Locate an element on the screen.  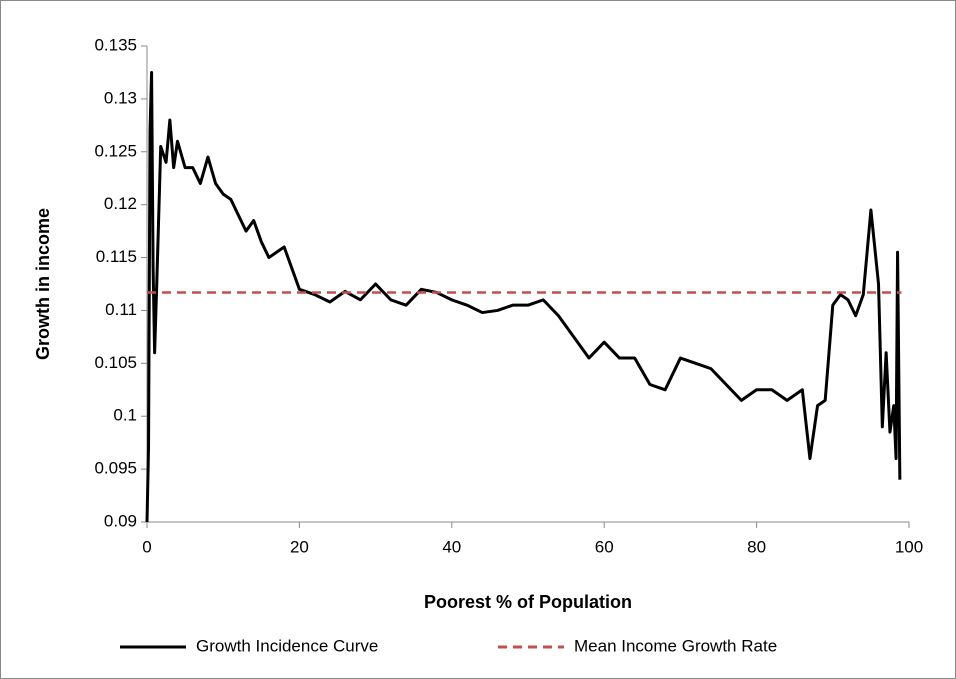
y-axis-title: Growth in income is located at coordinates (43, 284).